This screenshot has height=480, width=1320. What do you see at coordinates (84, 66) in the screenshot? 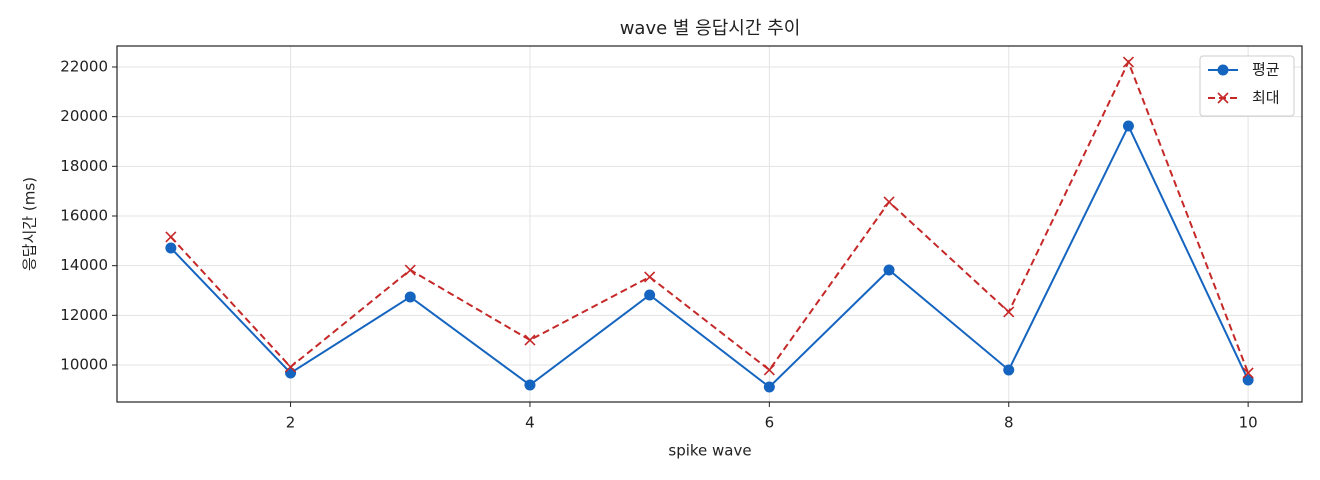
I see `y-tick-label: 22000` at bounding box center [84, 66].